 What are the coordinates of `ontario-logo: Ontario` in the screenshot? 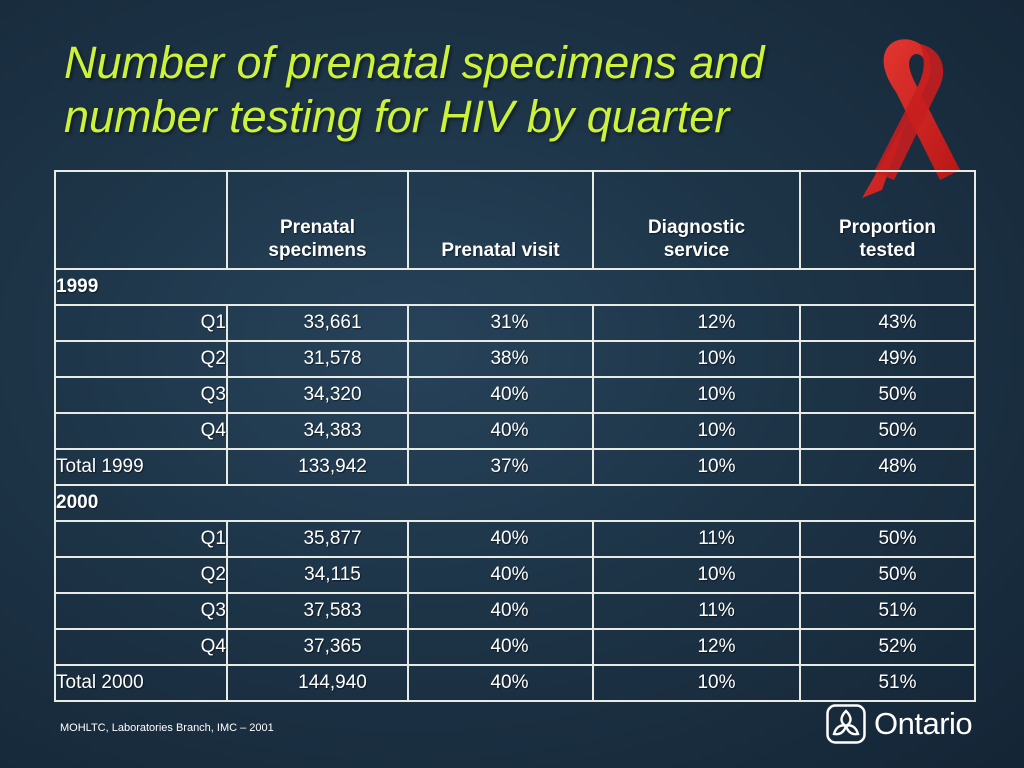 It's located at (901, 724).